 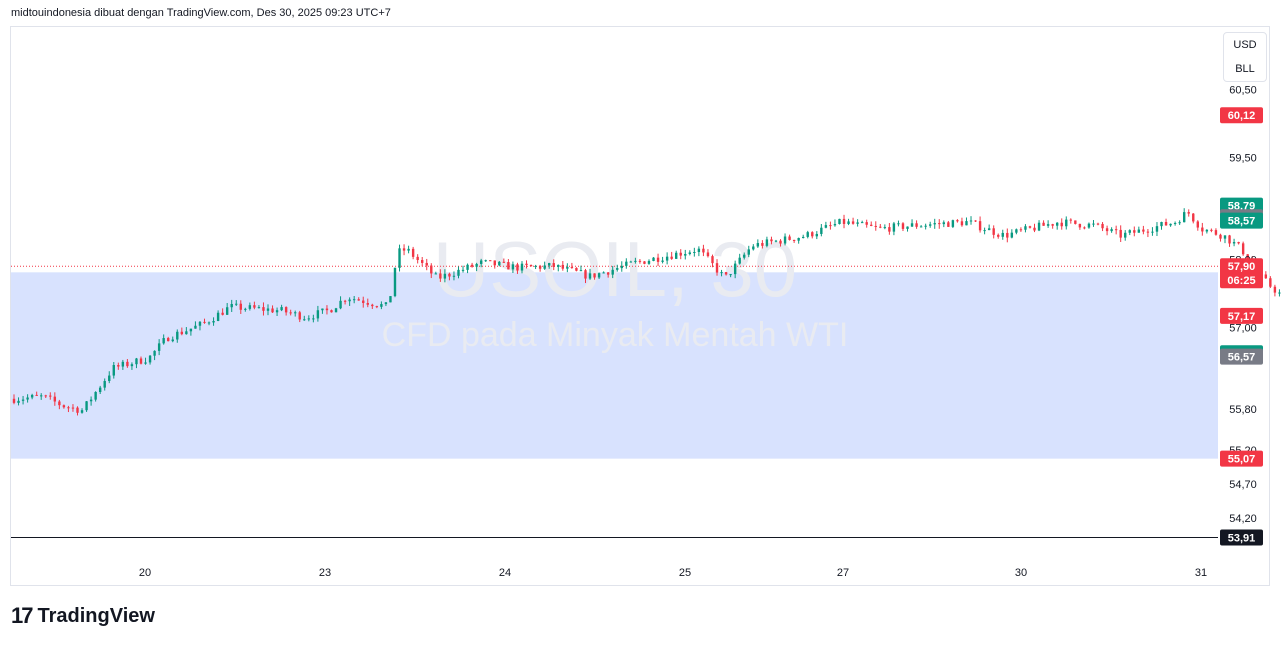 What do you see at coordinates (1243, 328) in the screenshot?
I see `y-tick-label: 57,00` at bounding box center [1243, 328].